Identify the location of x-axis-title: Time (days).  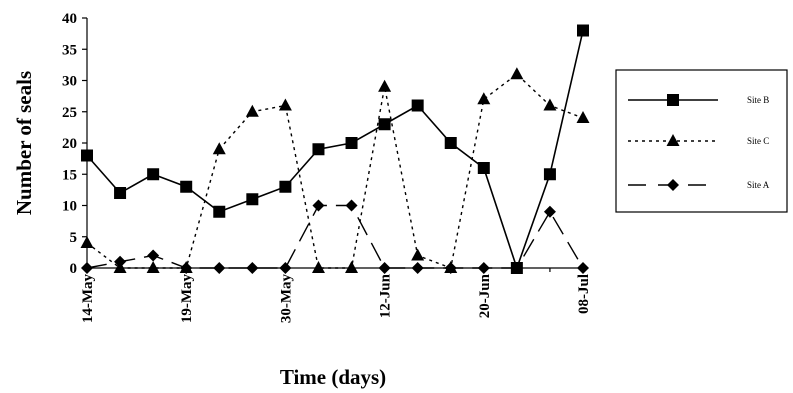
(333, 377).